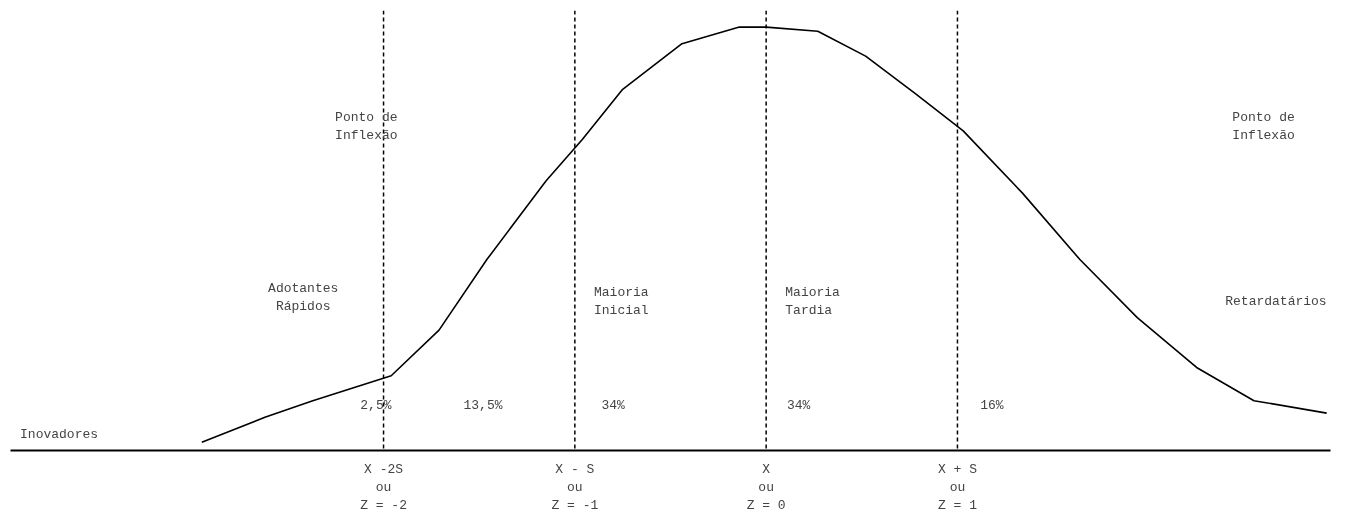  I want to click on x-tick-label: X - S ou Z = -1, so click(575, 487).